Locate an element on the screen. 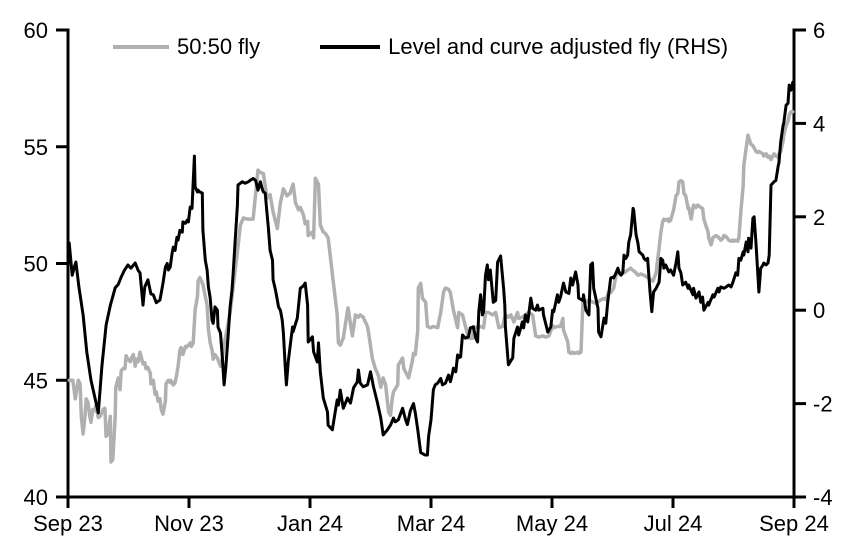 This screenshot has width=852, height=551. right-axis-tick-label: -4 is located at coordinates (823, 497).